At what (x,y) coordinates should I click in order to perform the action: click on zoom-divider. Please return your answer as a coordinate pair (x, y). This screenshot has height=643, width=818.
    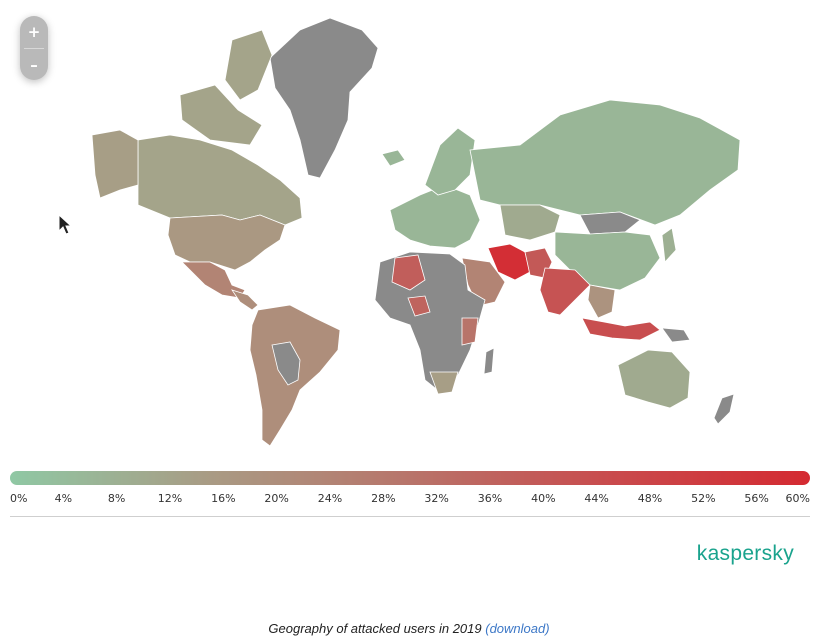
    Looking at the image, I should click on (34, 48).